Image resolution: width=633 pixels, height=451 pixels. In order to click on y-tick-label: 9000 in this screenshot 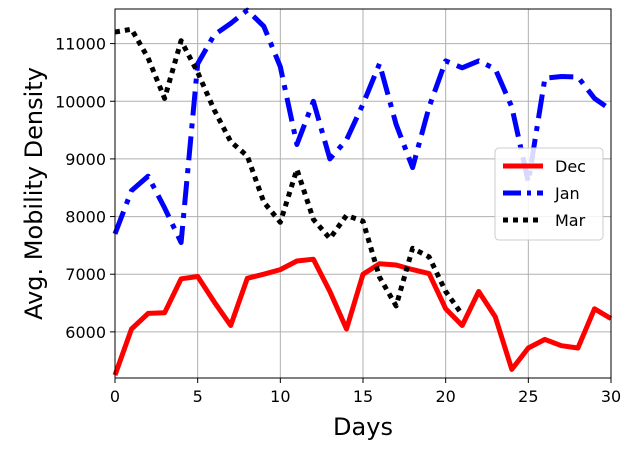, I will do `click(85, 159)`.